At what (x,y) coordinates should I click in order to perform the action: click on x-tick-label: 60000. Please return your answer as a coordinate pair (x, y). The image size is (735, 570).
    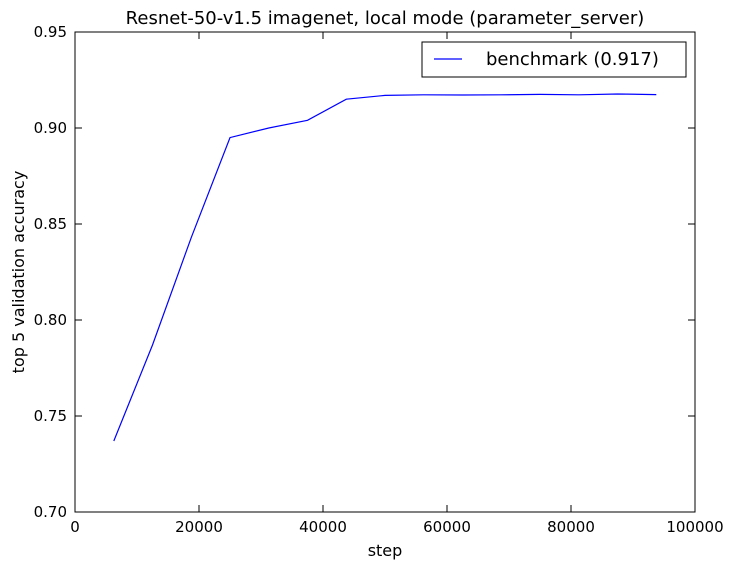
    Looking at the image, I should click on (447, 527).